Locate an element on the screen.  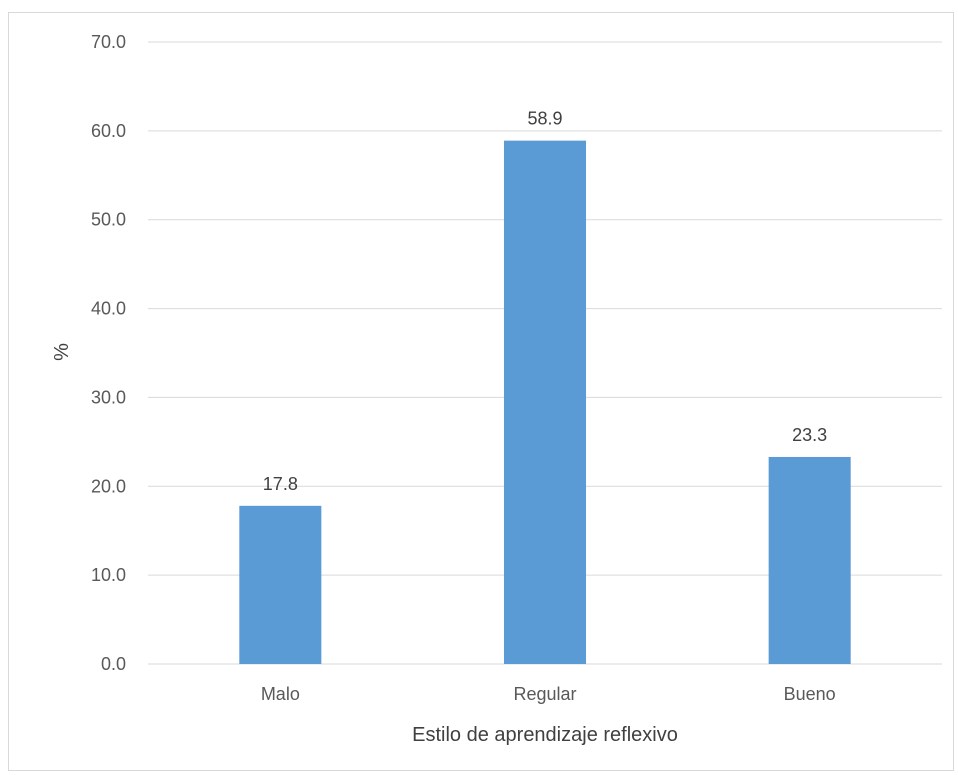
y-tick-label: 60.0 is located at coordinates (108, 131).